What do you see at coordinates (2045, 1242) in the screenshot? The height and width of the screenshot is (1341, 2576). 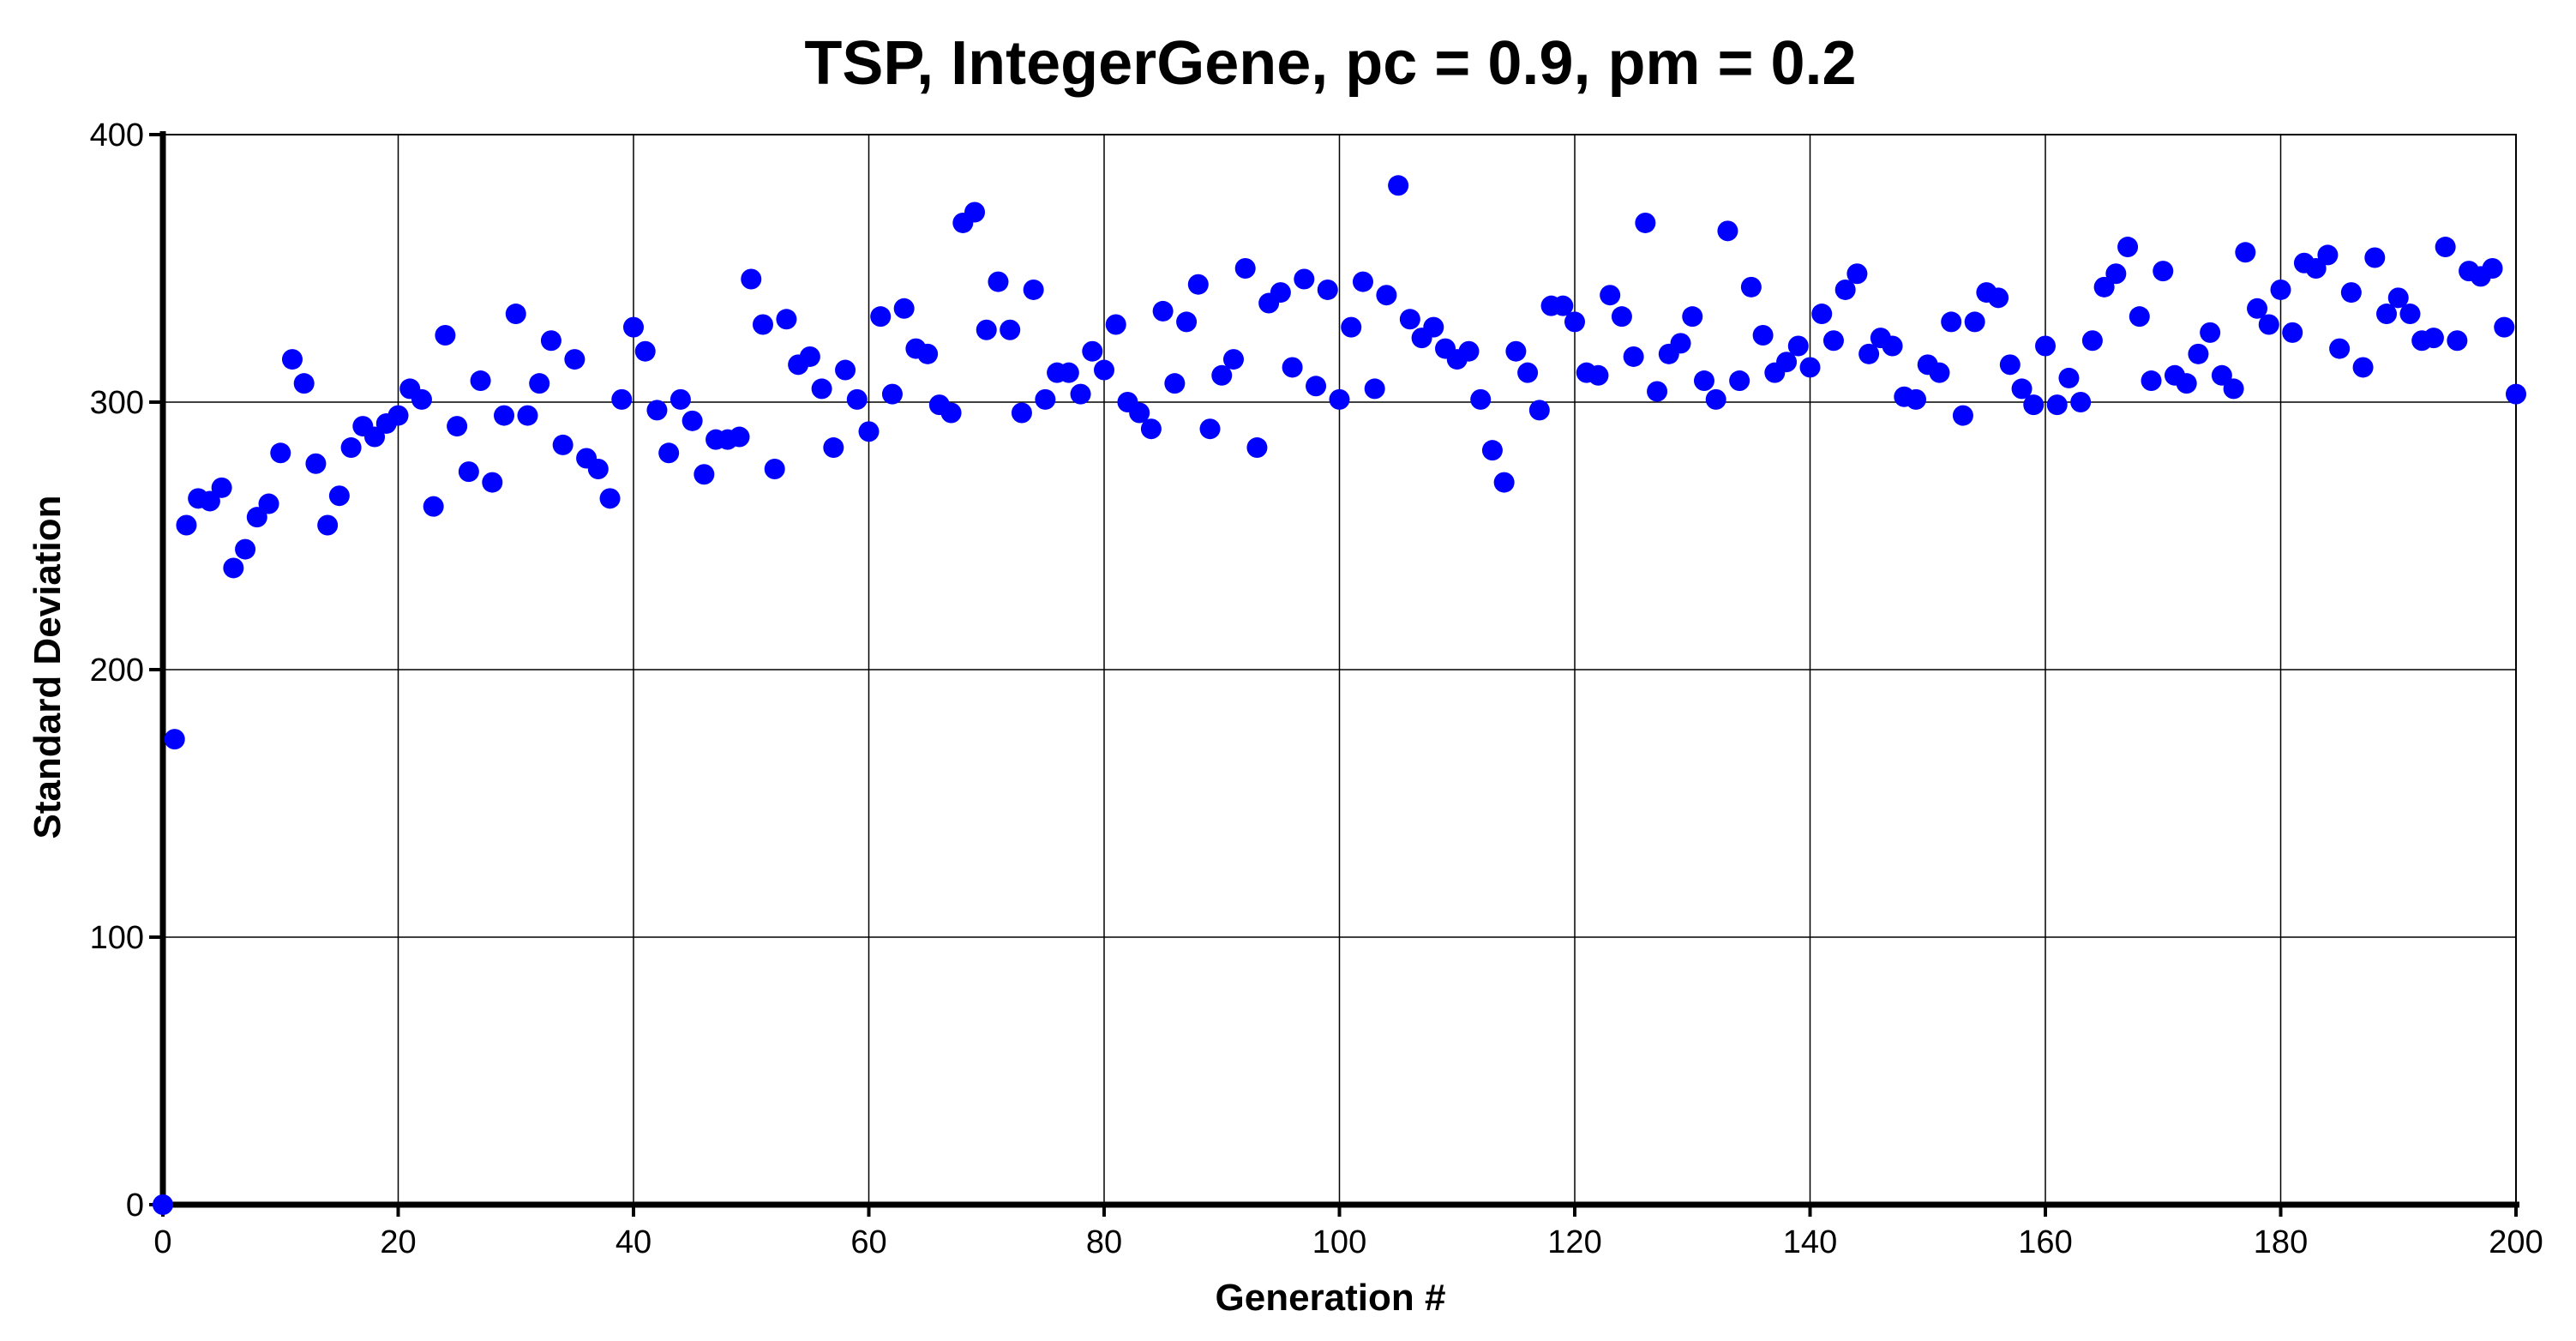 I see `x-tick-label: 160` at bounding box center [2045, 1242].